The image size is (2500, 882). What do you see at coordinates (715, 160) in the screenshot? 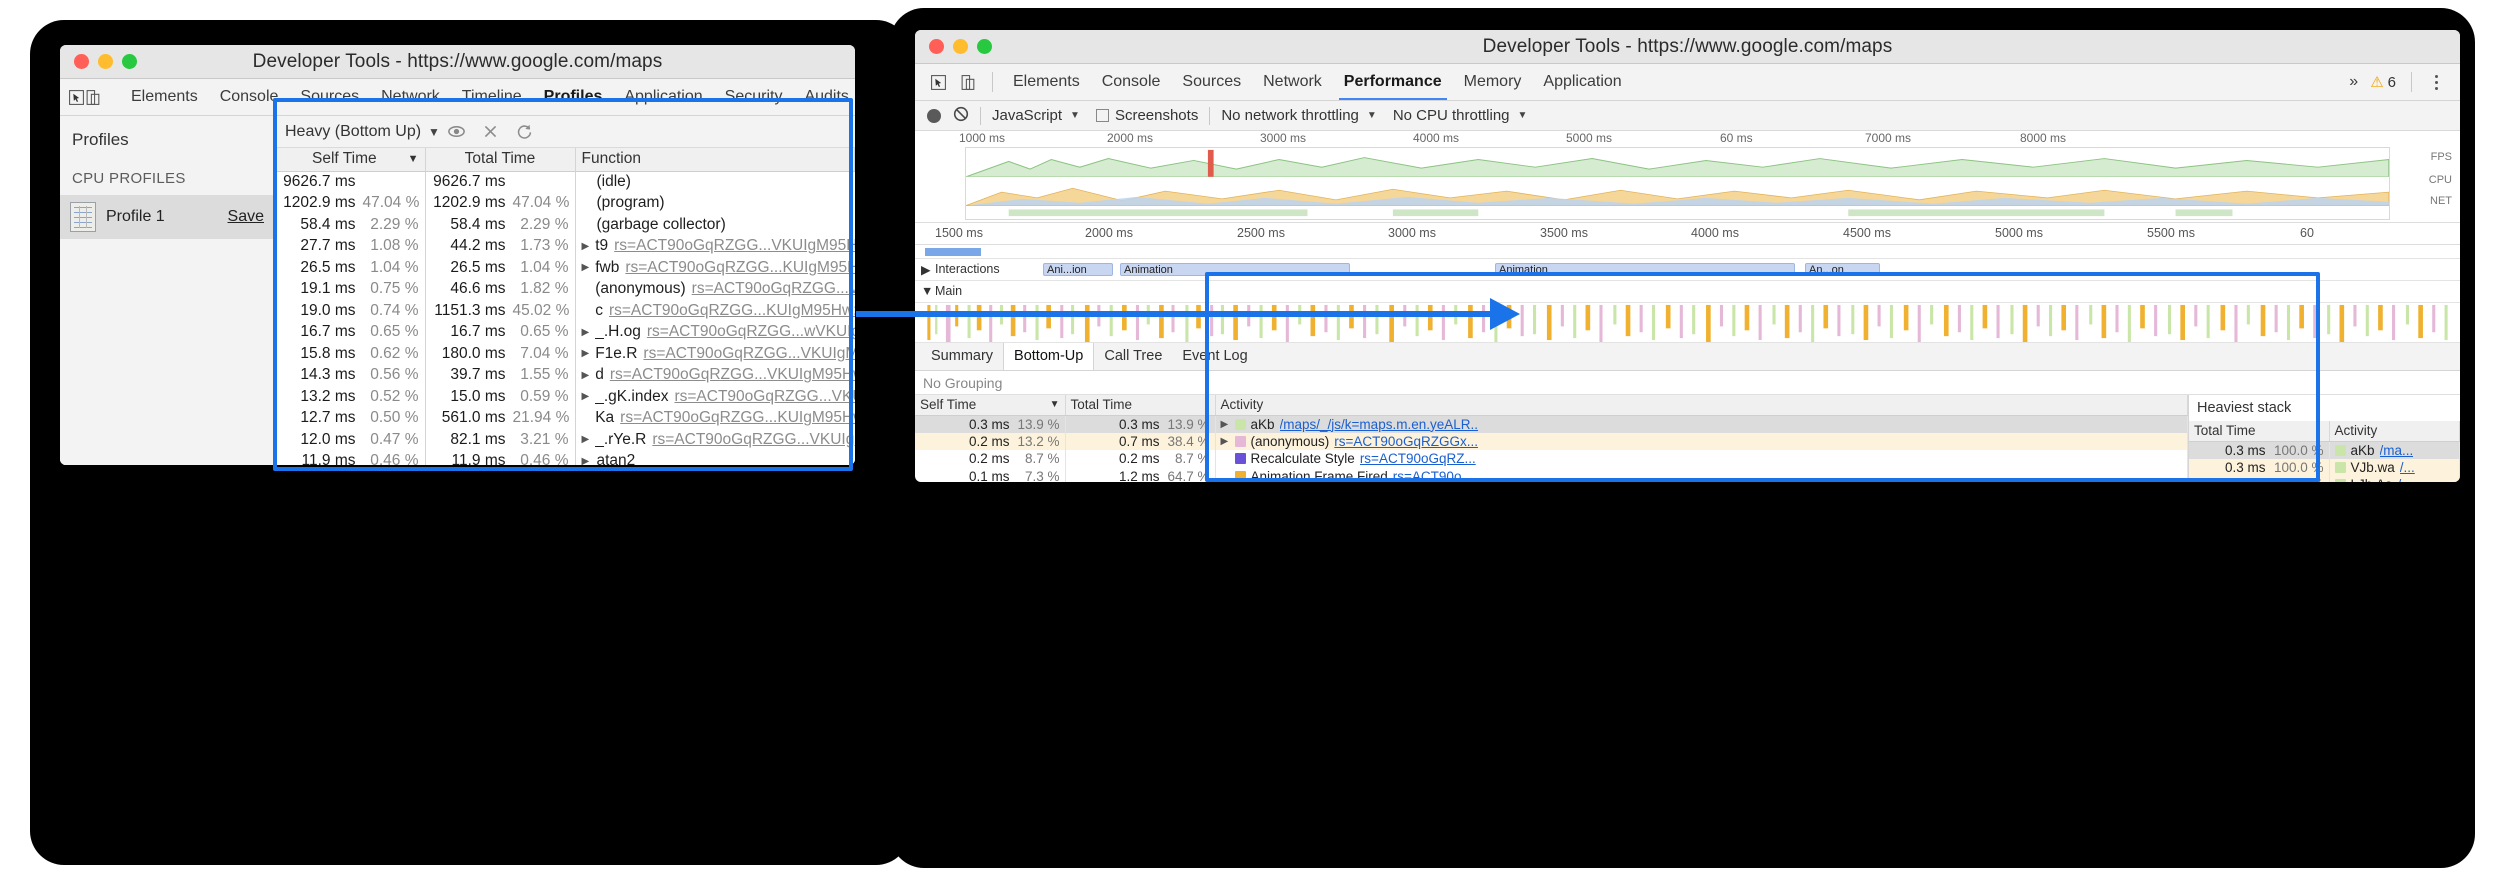
I see `col-function: Function` at bounding box center [715, 160].